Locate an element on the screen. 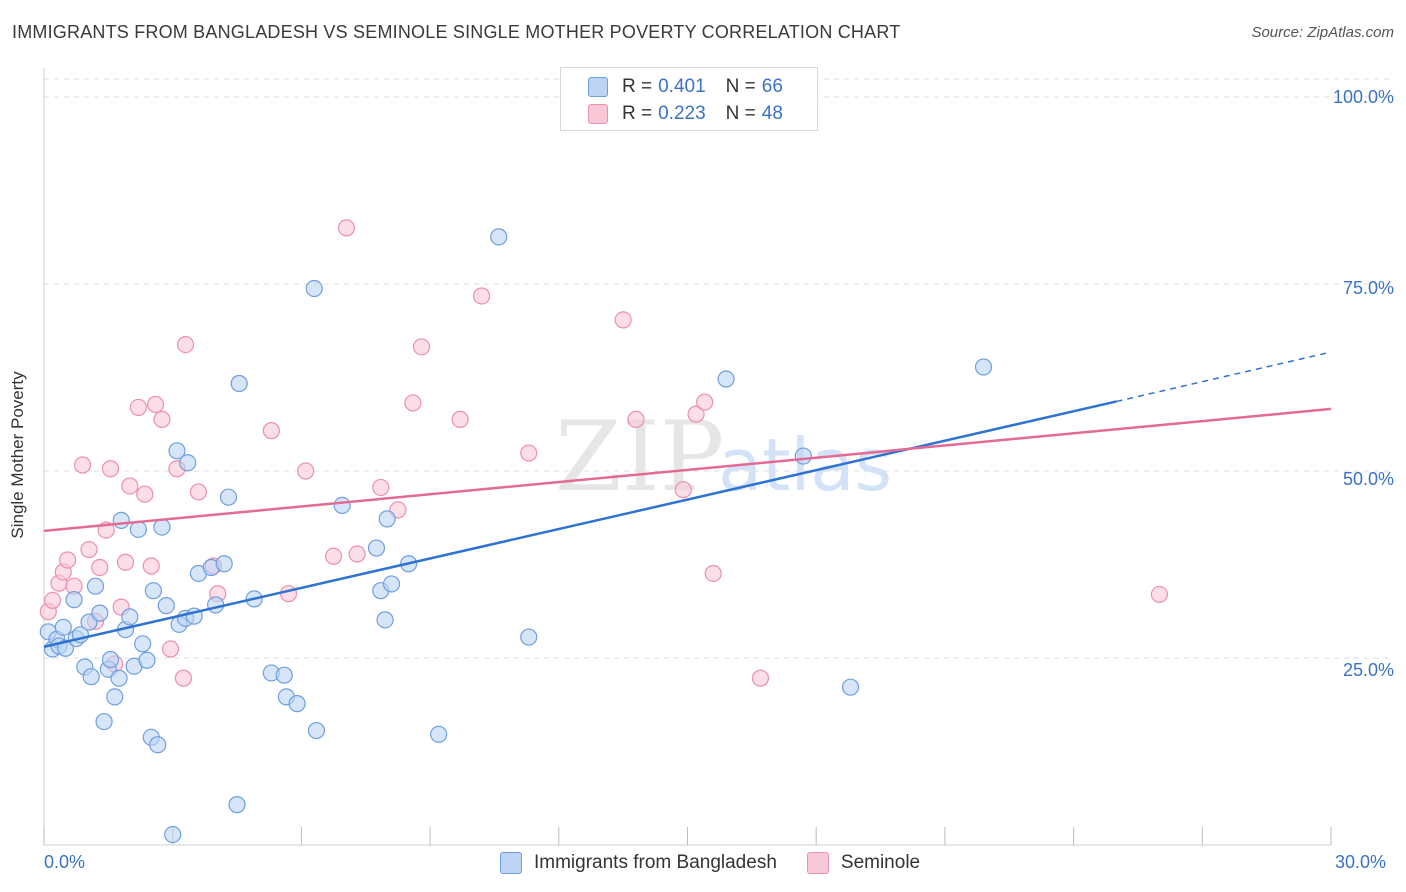 The height and width of the screenshot is (892, 1406). legend-item-bangladesh: Immigrants from Bangladesh is located at coordinates (638, 863).